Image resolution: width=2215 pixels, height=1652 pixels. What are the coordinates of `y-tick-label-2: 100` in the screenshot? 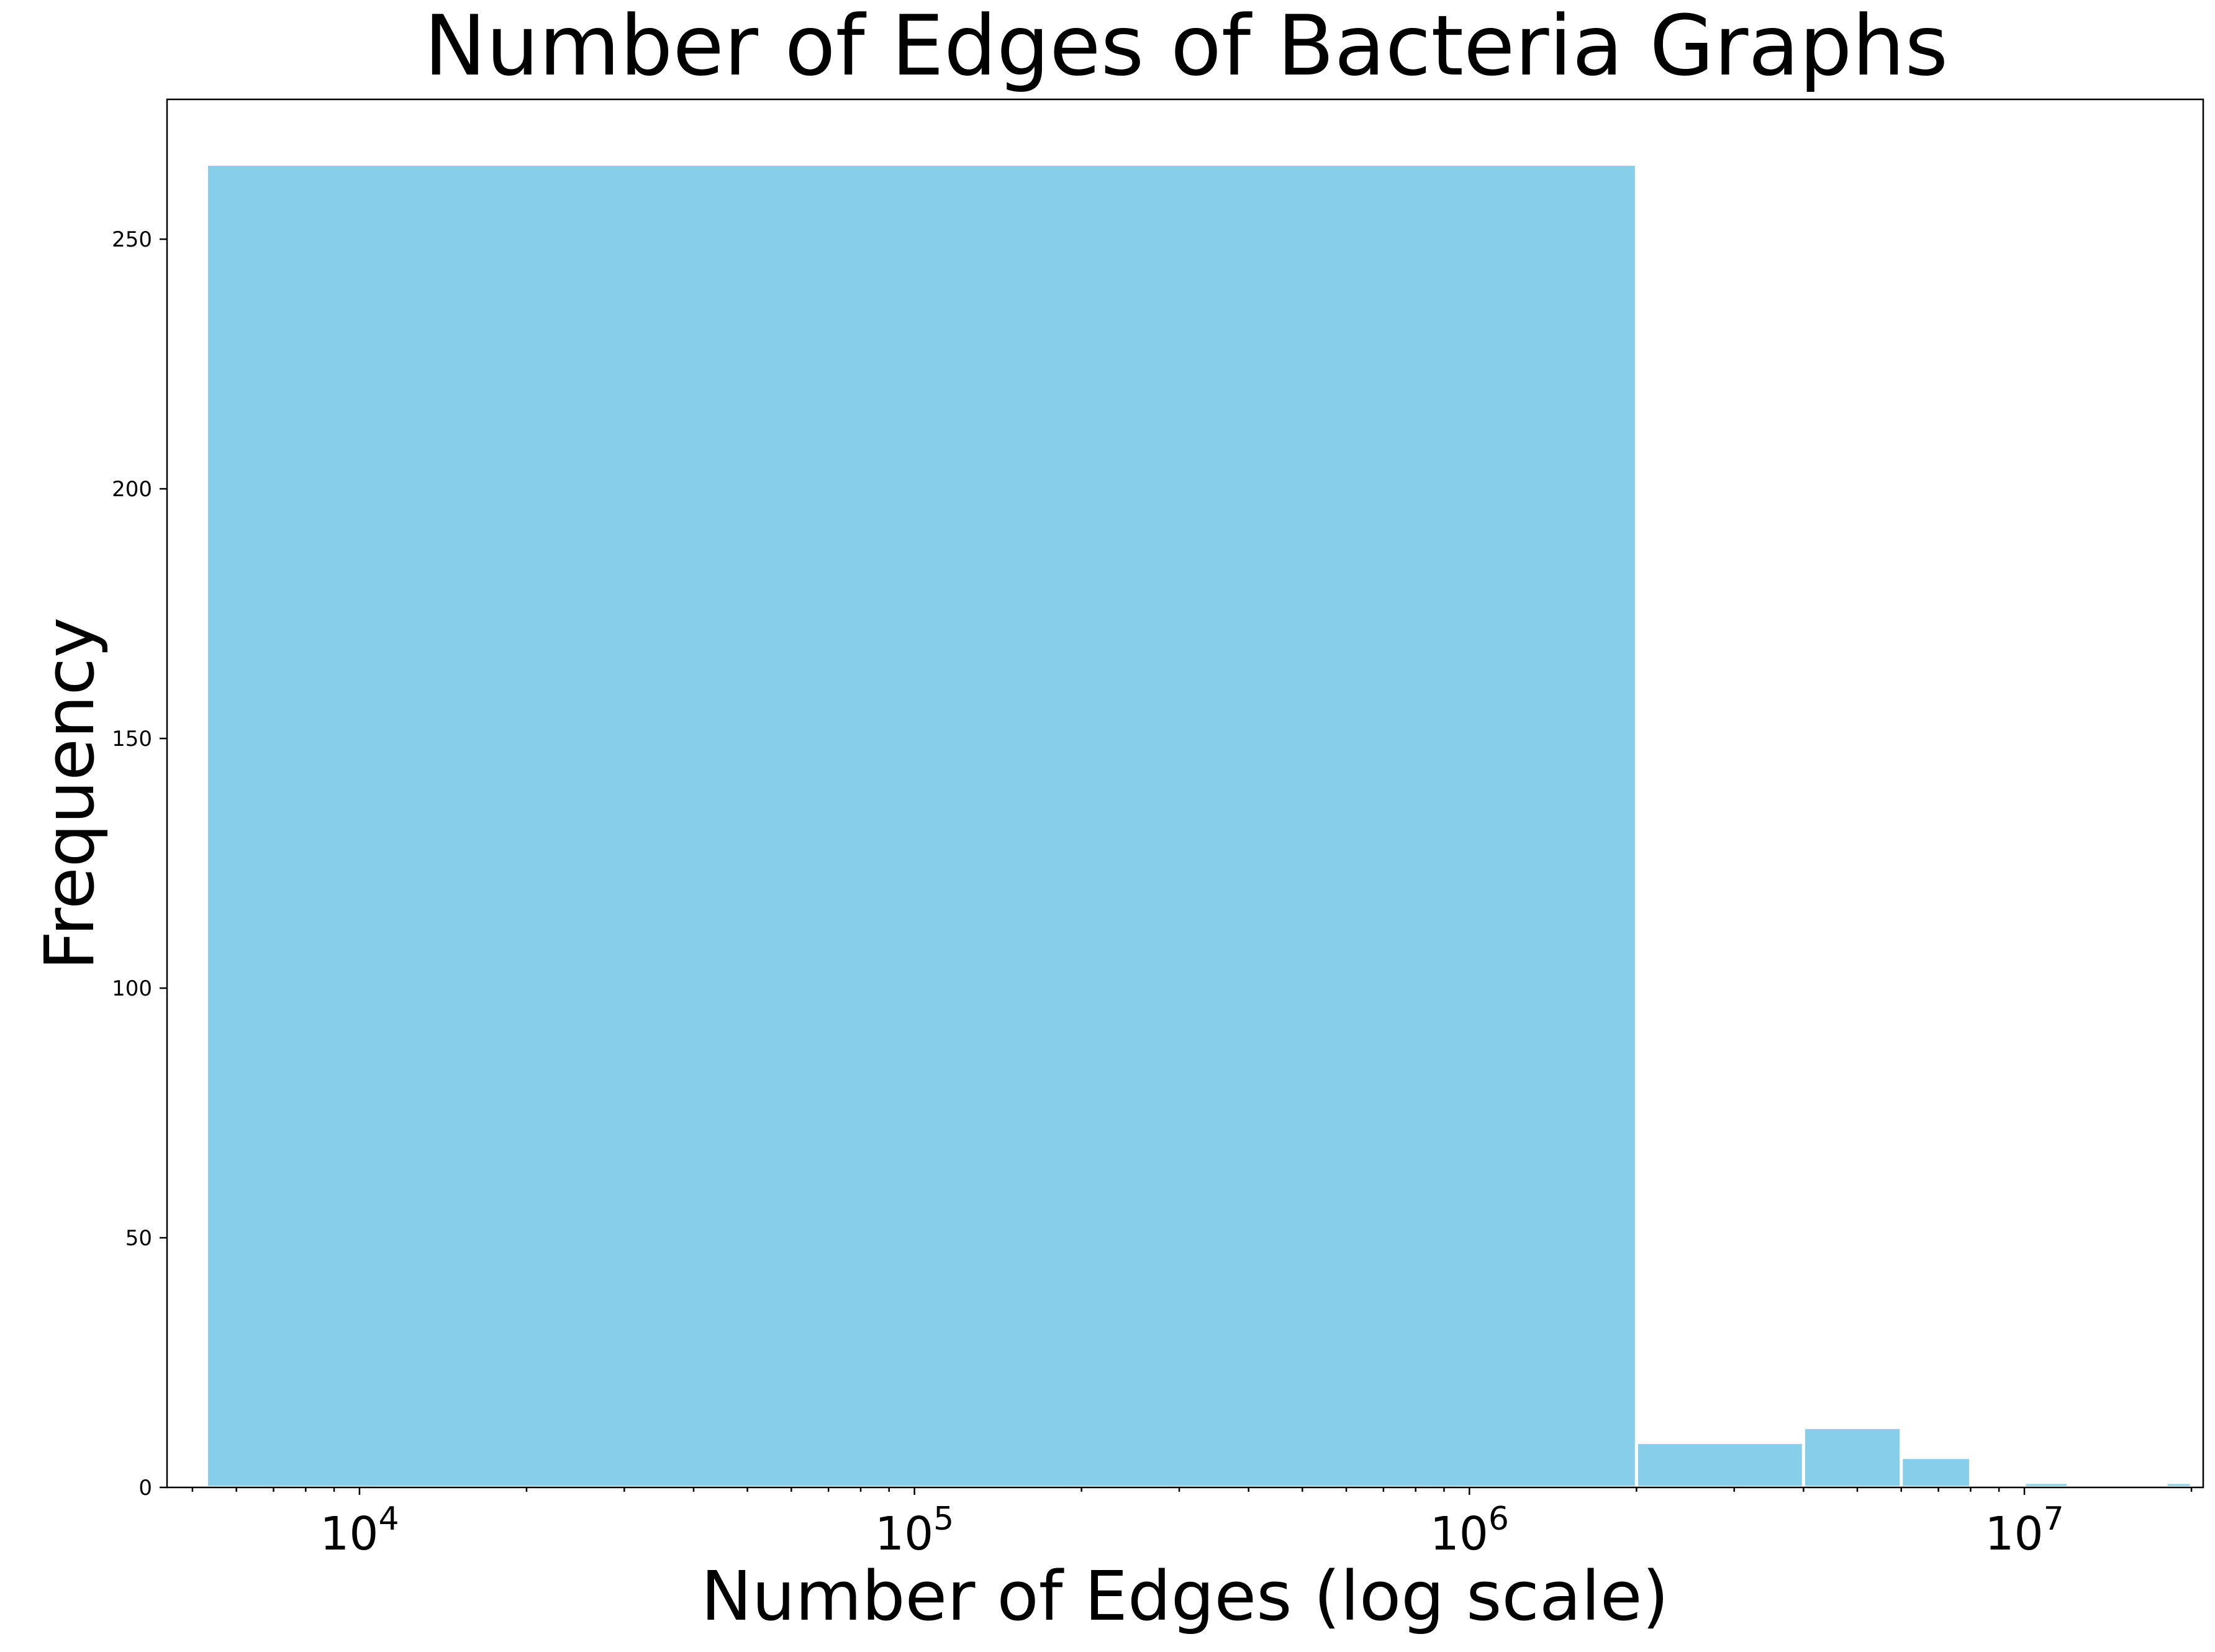 It's located at (132, 988).